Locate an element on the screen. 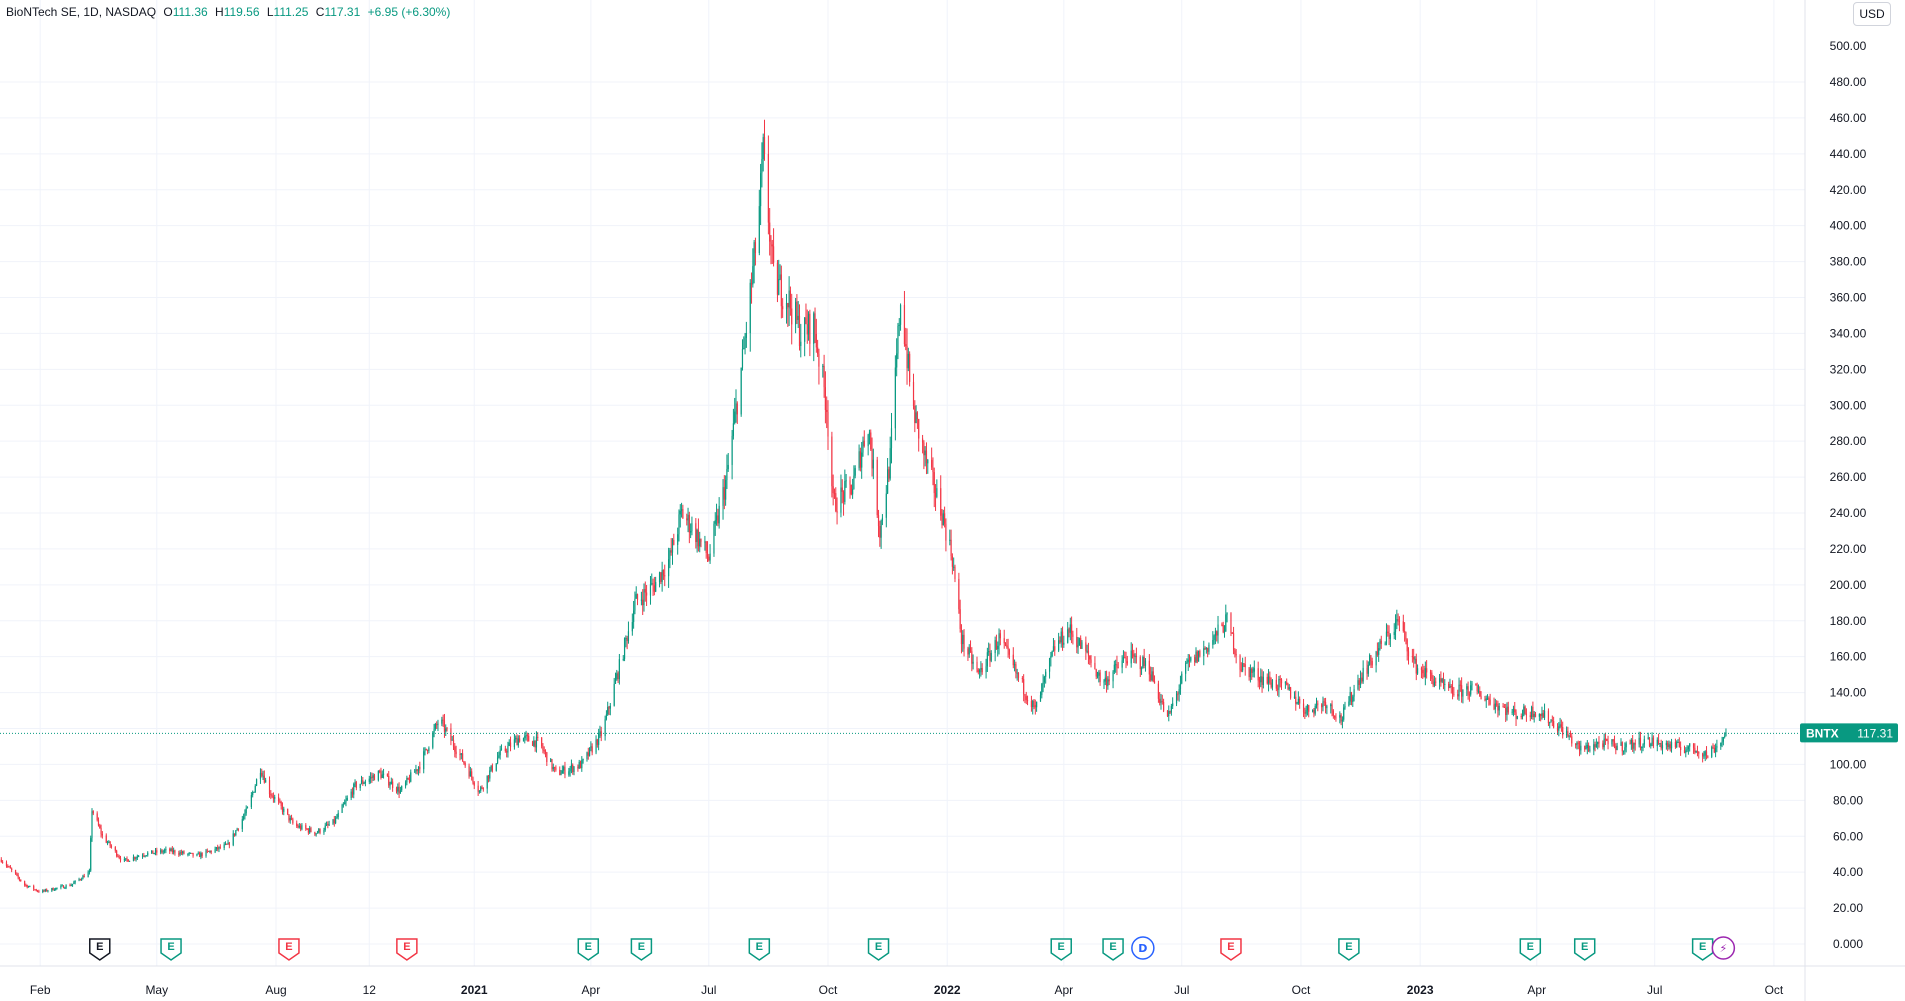 The image size is (1905, 1001). x-tick-label: May is located at coordinates (156, 990).